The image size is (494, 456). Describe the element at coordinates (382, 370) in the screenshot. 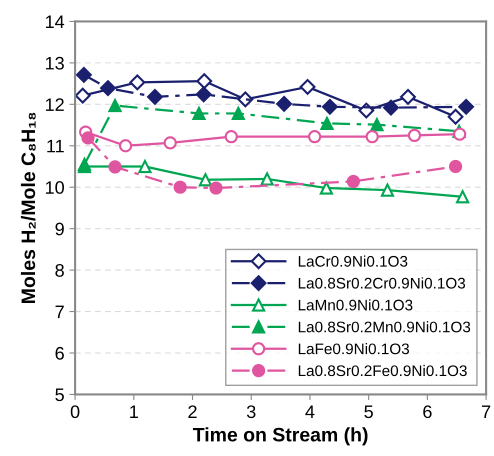

I see `legend-label: La0.8Sr0.2Fe0.9Ni0.1O3` at that location.